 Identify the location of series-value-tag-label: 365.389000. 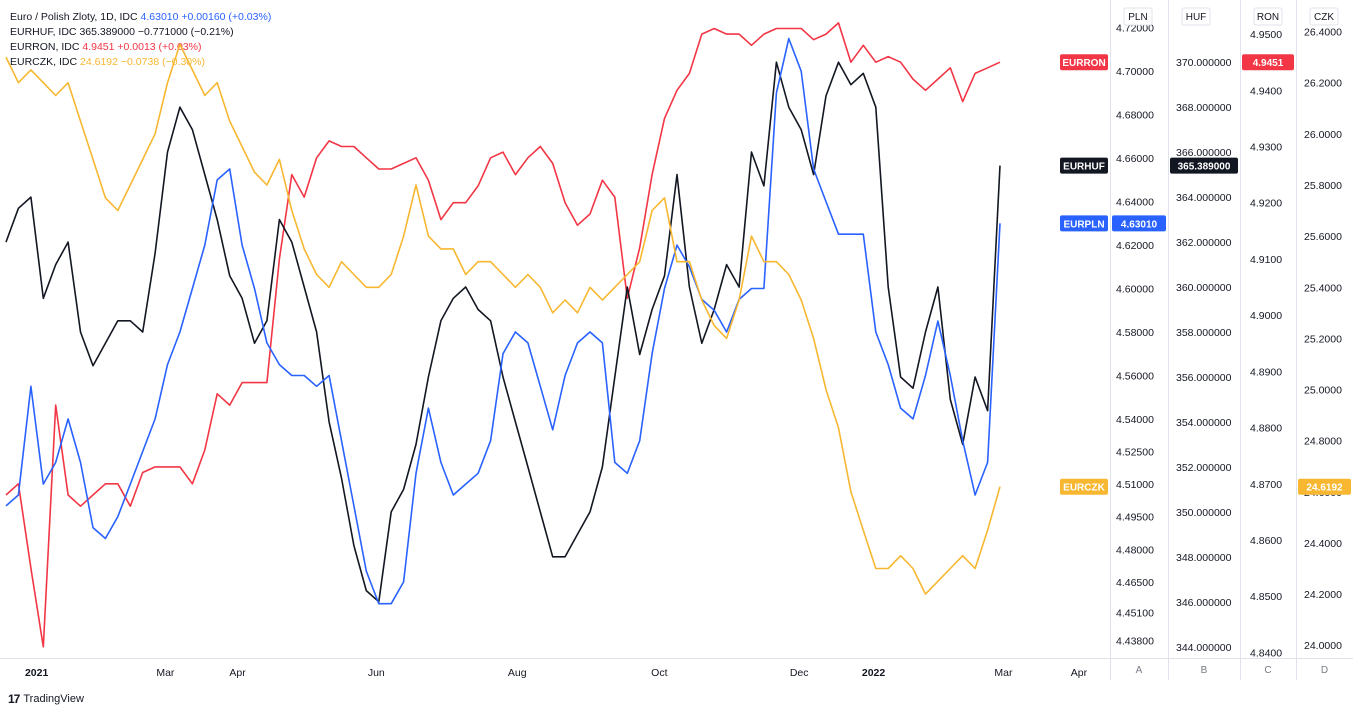
(1204, 167).